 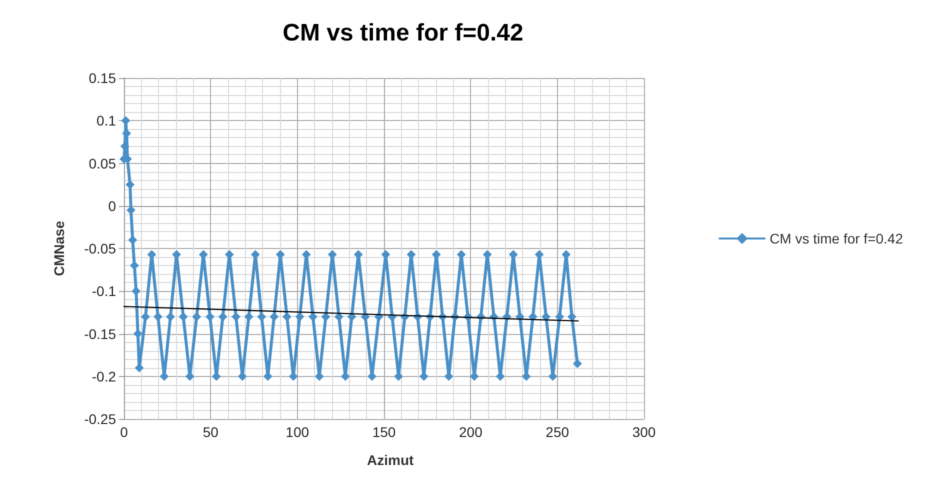 What do you see at coordinates (644, 432) in the screenshot?
I see `x-tick-label: 300` at bounding box center [644, 432].